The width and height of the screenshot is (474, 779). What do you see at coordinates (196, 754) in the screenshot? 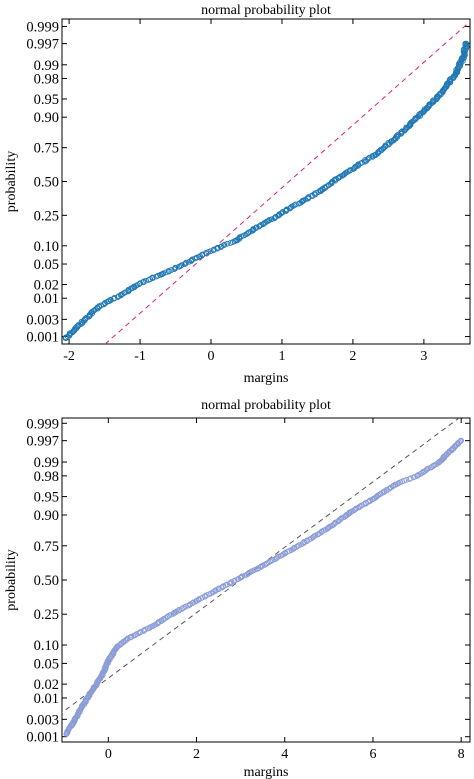
I see `x-tick-label: 2` at bounding box center [196, 754].